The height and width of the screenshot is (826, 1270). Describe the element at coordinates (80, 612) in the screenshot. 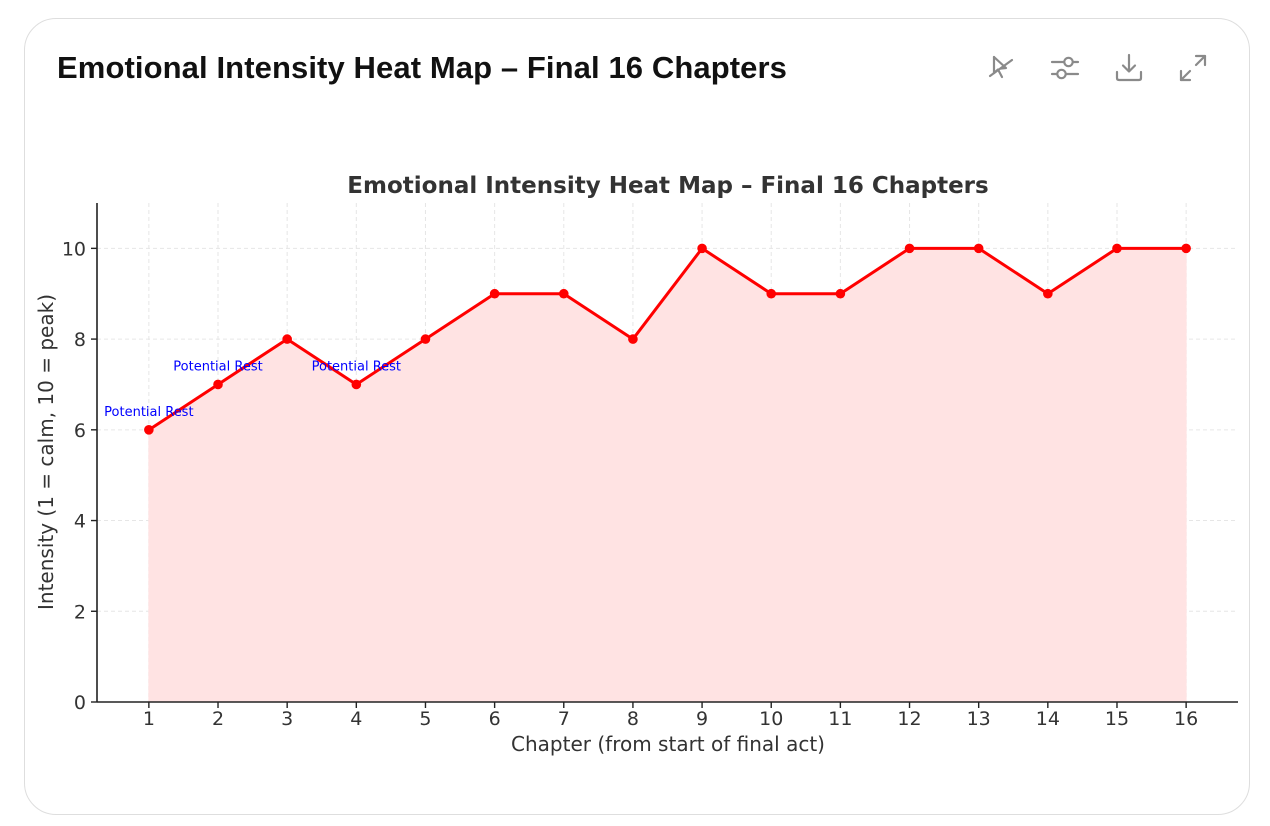

I see `y-tick-label: 2` at that location.